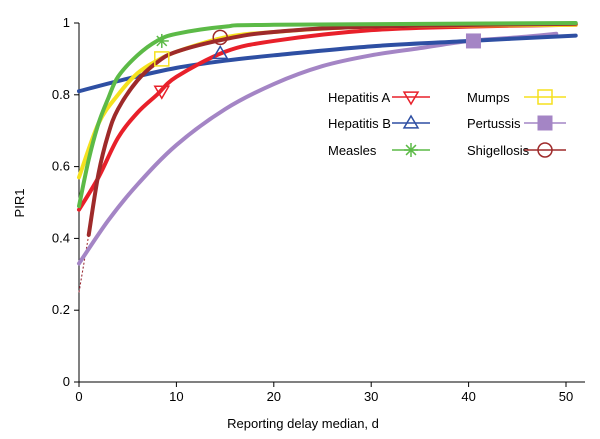  What do you see at coordinates (66, 381) in the screenshot?
I see `y-tick-label: 0` at bounding box center [66, 381].